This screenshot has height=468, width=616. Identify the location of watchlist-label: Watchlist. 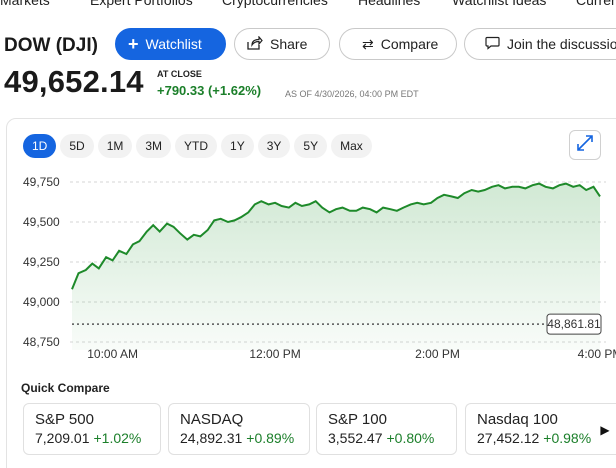
(173, 44).